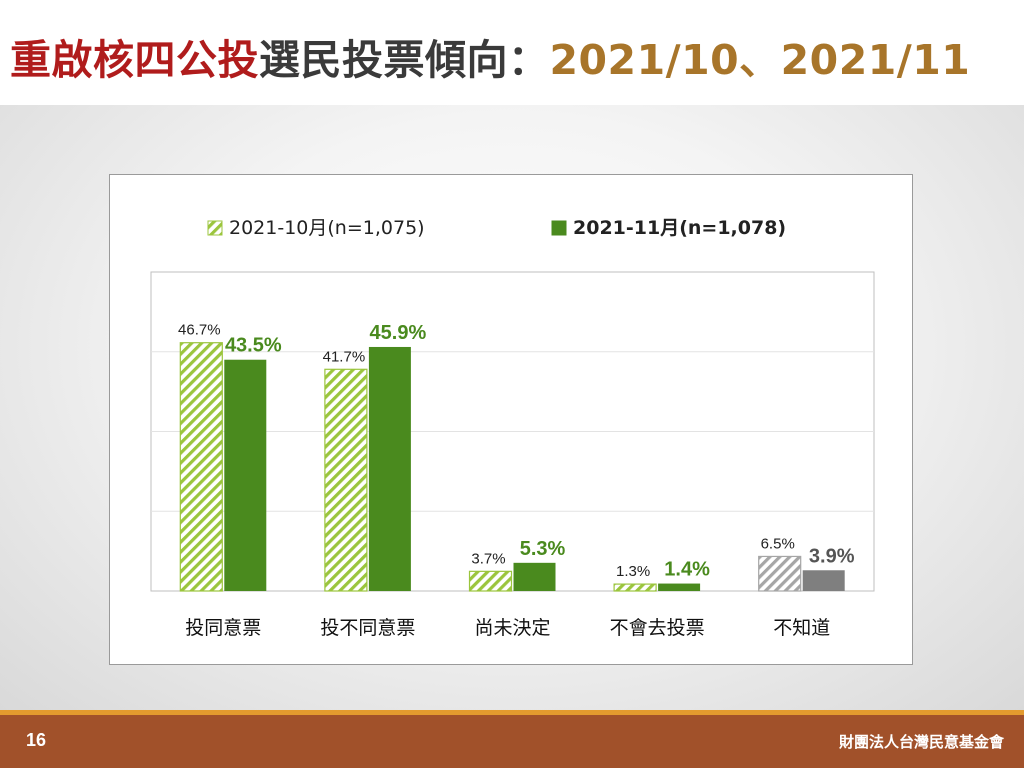  Describe the element at coordinates (801, 628) in the screenshot. I see `category-label: 不知道` at that location.